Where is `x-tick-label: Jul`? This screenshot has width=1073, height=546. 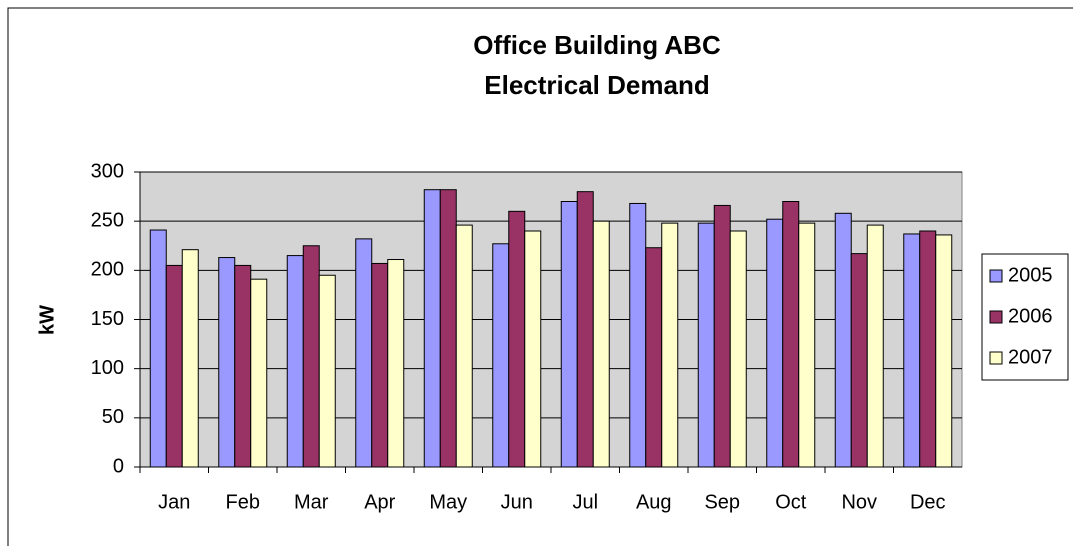 x-tick-label: Jul is located at coordinates (585, 502).